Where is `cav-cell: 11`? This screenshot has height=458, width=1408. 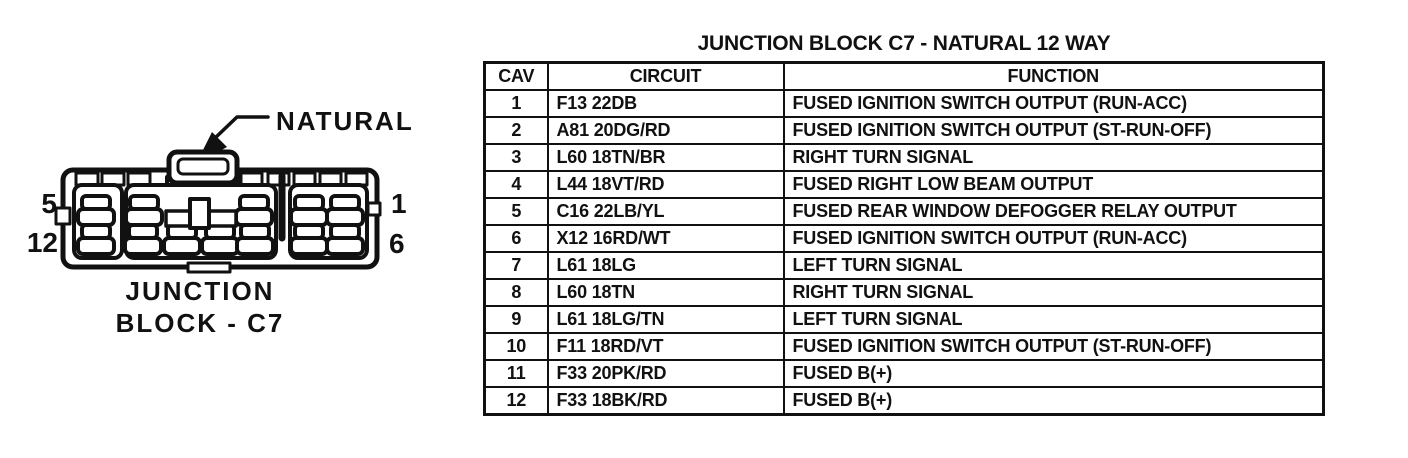
cav-cell: 11 is located at coordinates (516, 373).